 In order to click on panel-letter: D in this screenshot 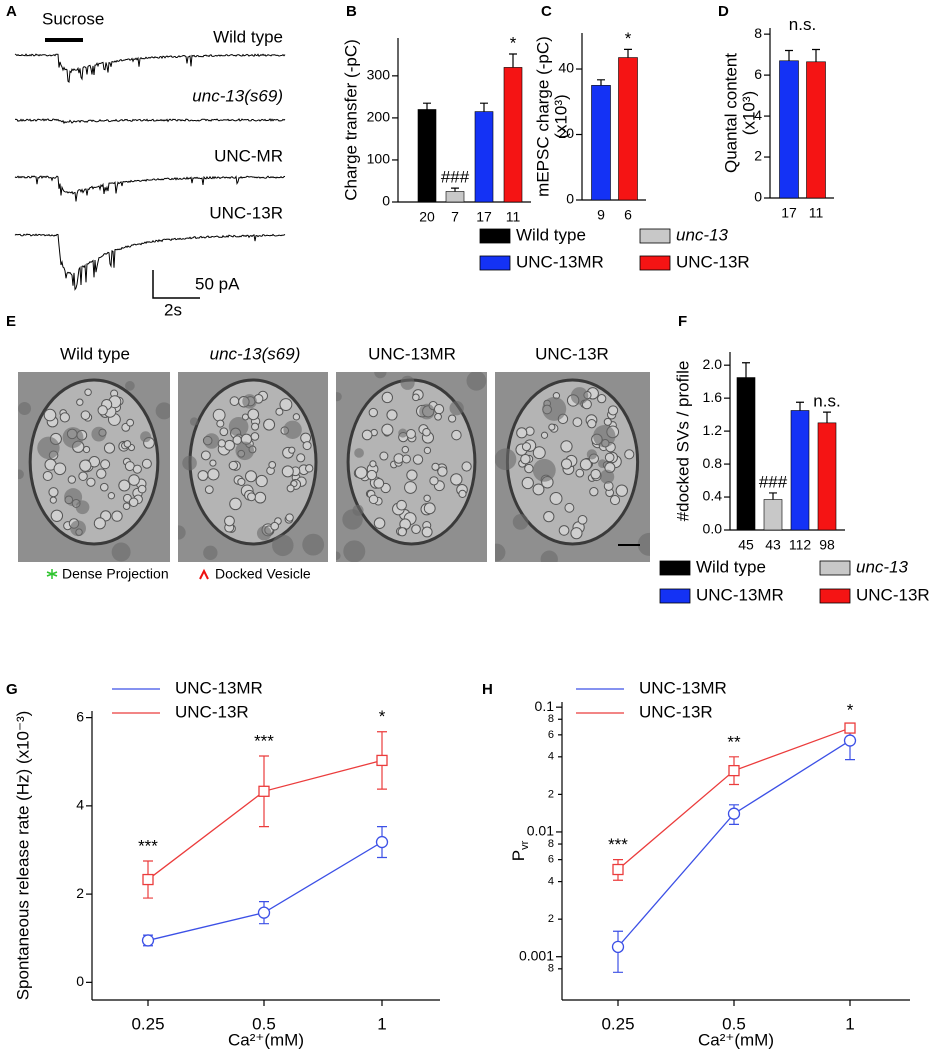, I will do `click(723, 11)`.